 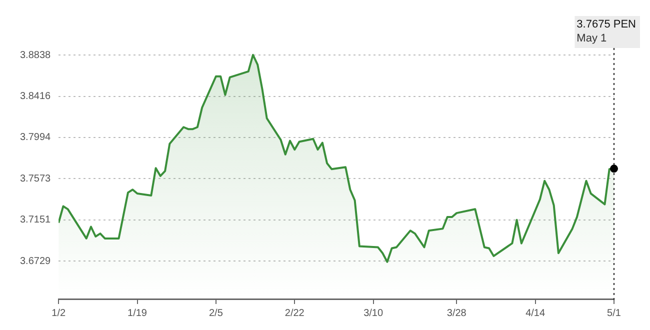 What do you see at coordinates (456, 313) in the screenshot?
I see `x-tick-label: 3/28` at bounding box center [456, 313].